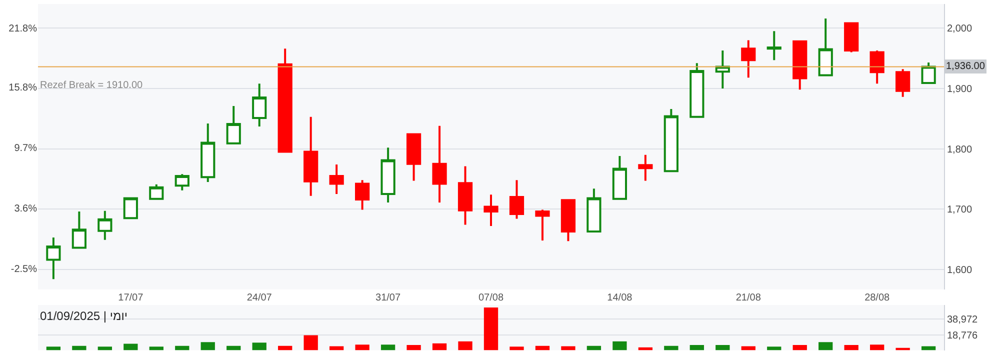  What do you see at coordinates (962, 320) in the screenshot?
I see `y-tick-label: 38,972` at bounding box center [962, 320].